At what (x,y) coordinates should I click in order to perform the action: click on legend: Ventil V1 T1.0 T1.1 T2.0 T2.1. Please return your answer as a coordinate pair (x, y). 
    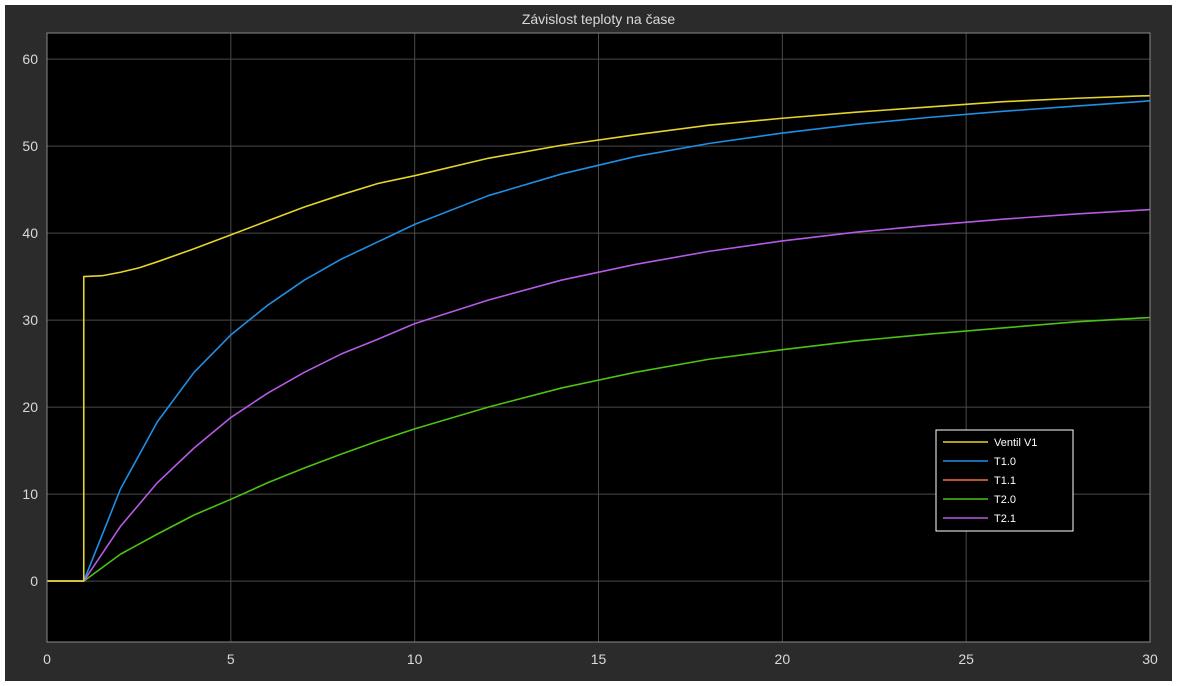
    Looking at the image, I should click on (1004, 480).